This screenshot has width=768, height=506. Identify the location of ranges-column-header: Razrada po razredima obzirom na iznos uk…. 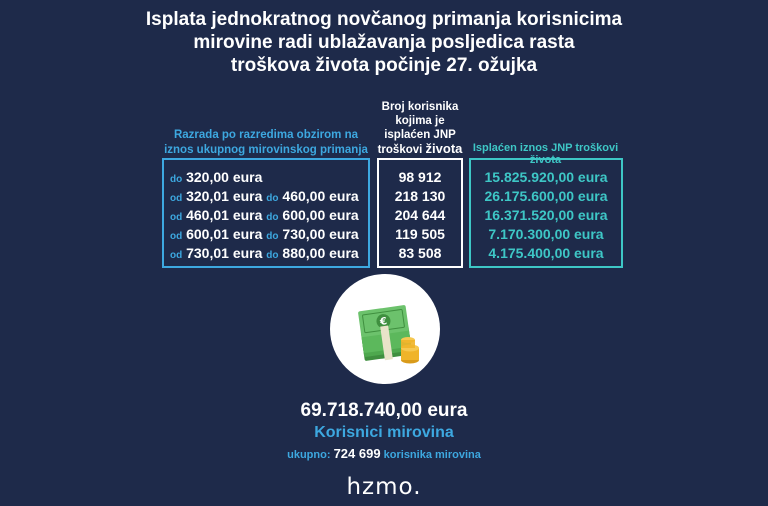
(266, 142).